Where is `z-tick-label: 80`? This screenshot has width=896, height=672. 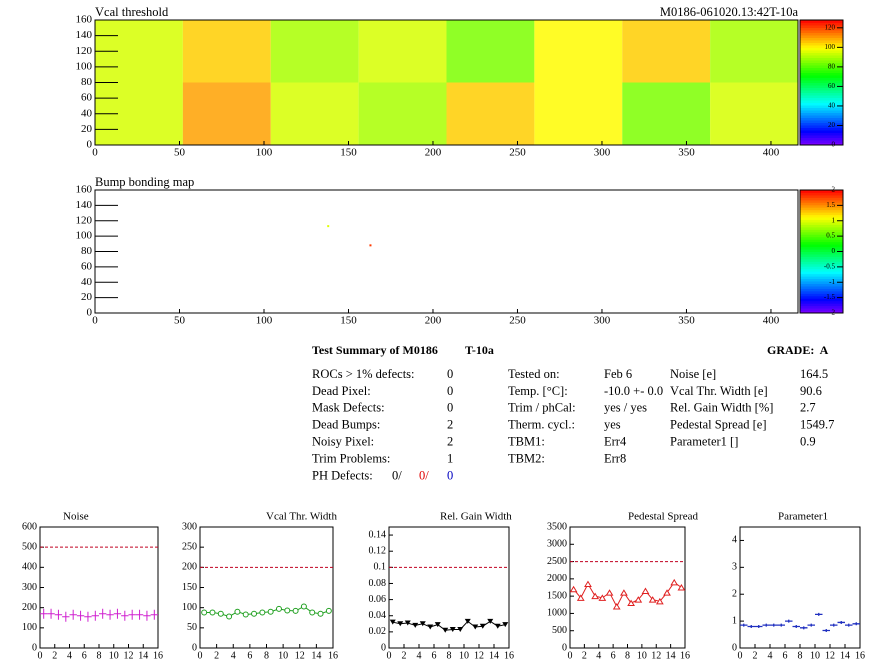
z-tick-label: 80 is located at coordinates (832, 66).